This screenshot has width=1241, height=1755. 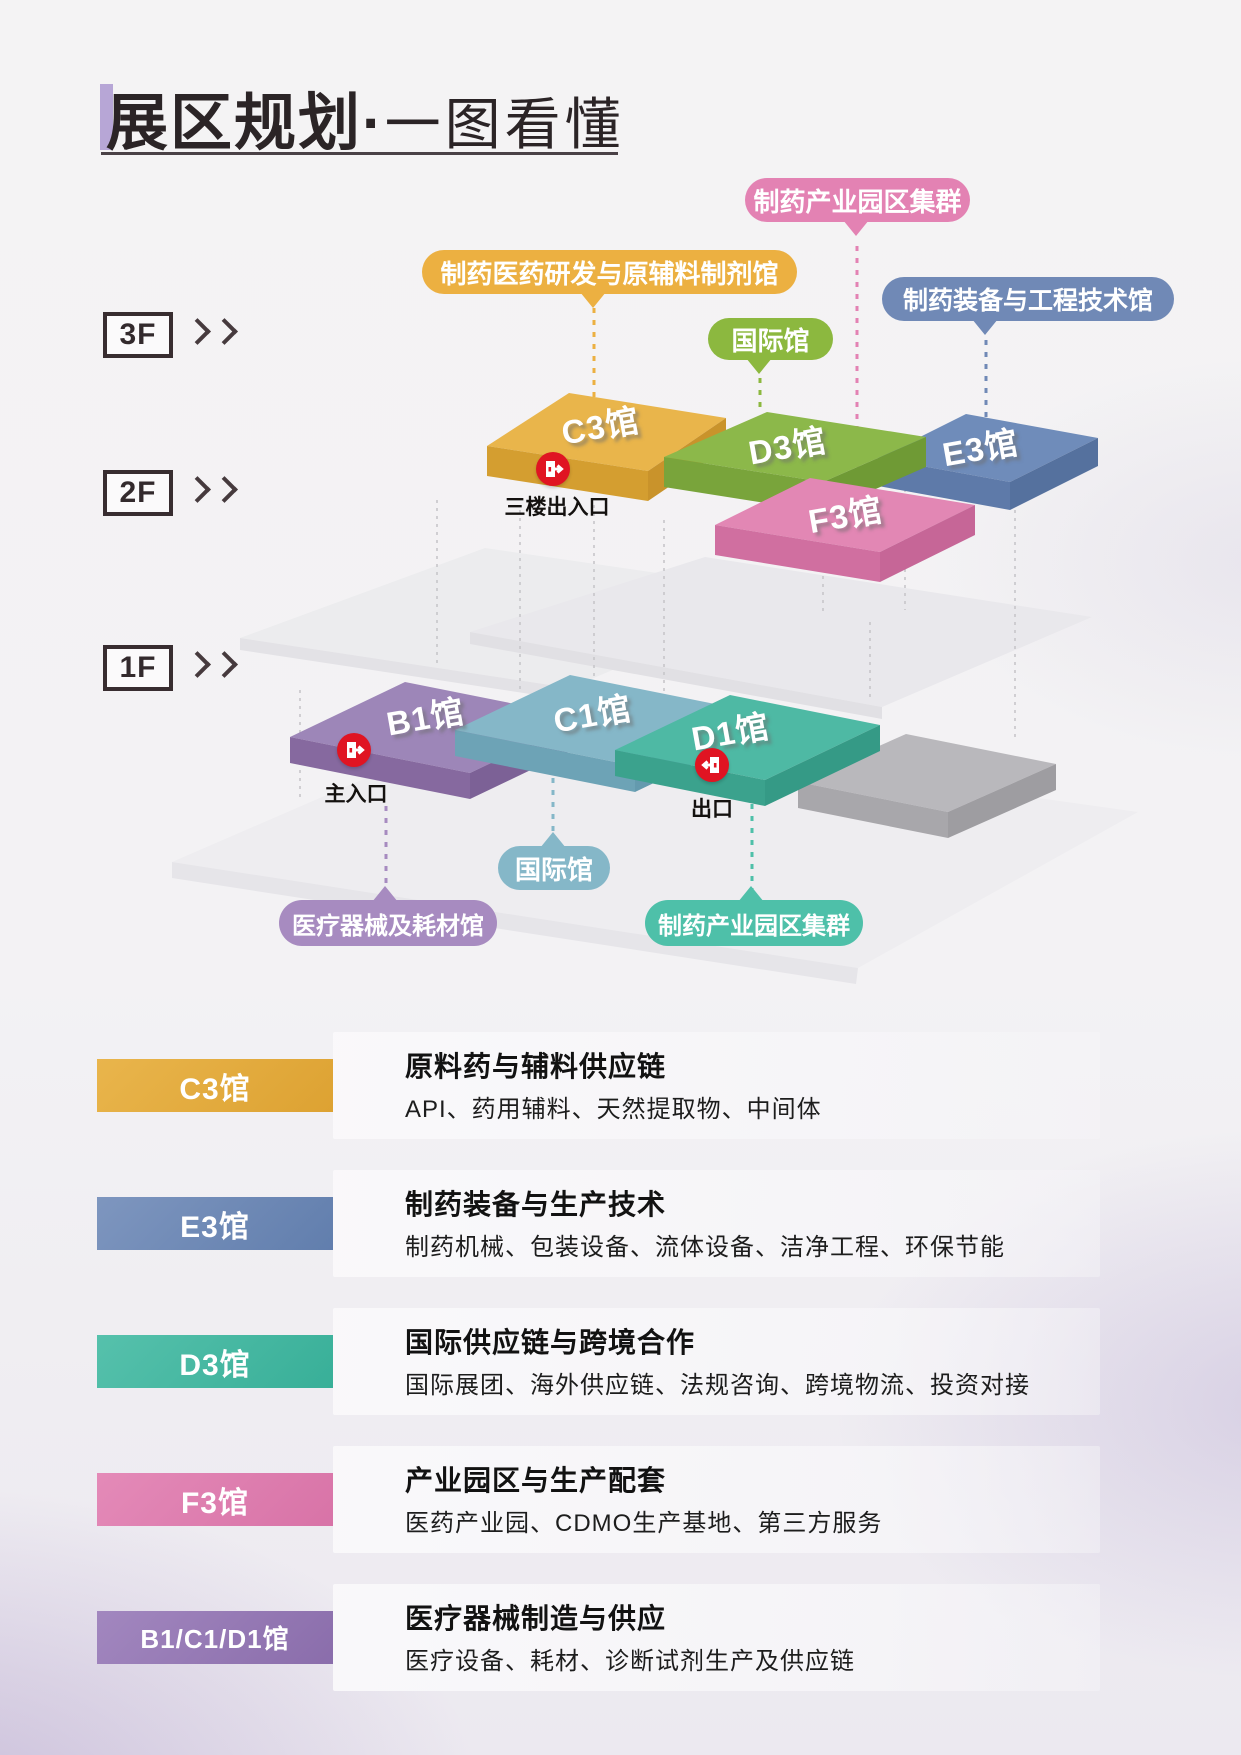 I want to click on entrance-3f-label: 三楼出入口, so click(x=557, y=507).